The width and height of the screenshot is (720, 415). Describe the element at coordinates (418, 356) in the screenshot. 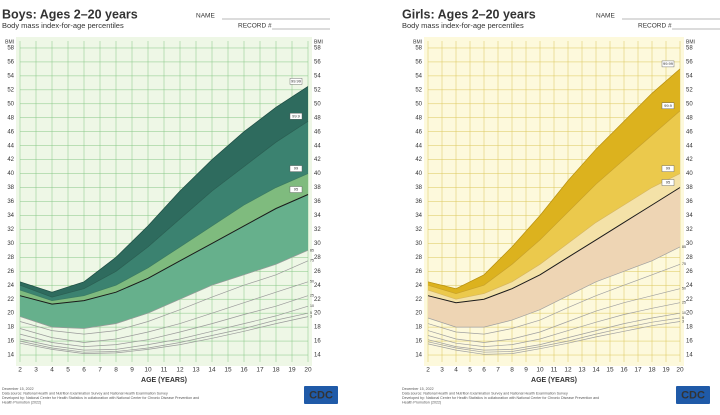

I see `y-tick-label-left: 14` at that location.